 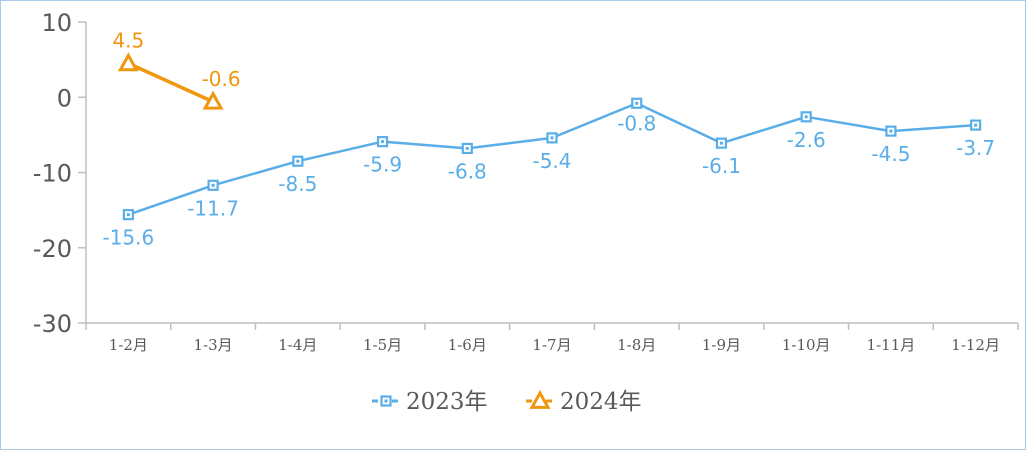 What do you see at coordinates (447, 402) in the screenshot?
I see `legend-label: 2023年` at bounding box center [447, 402].